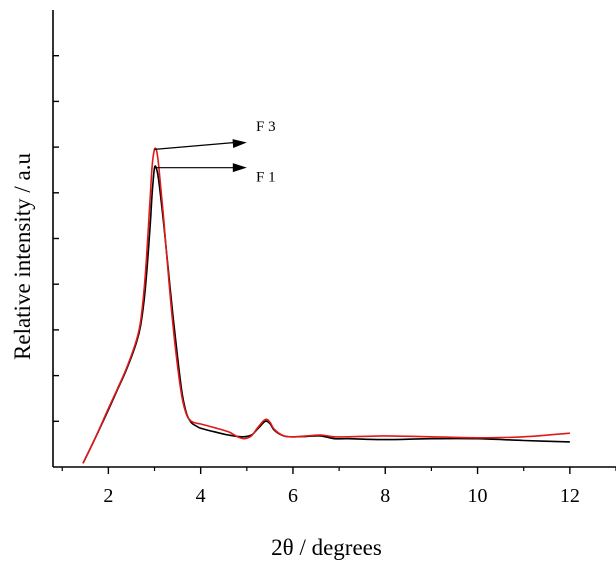 Image resolution: width=616 pixels, height=566 pixels. I want to click on x-tick-label: 6, so click(293, 496).